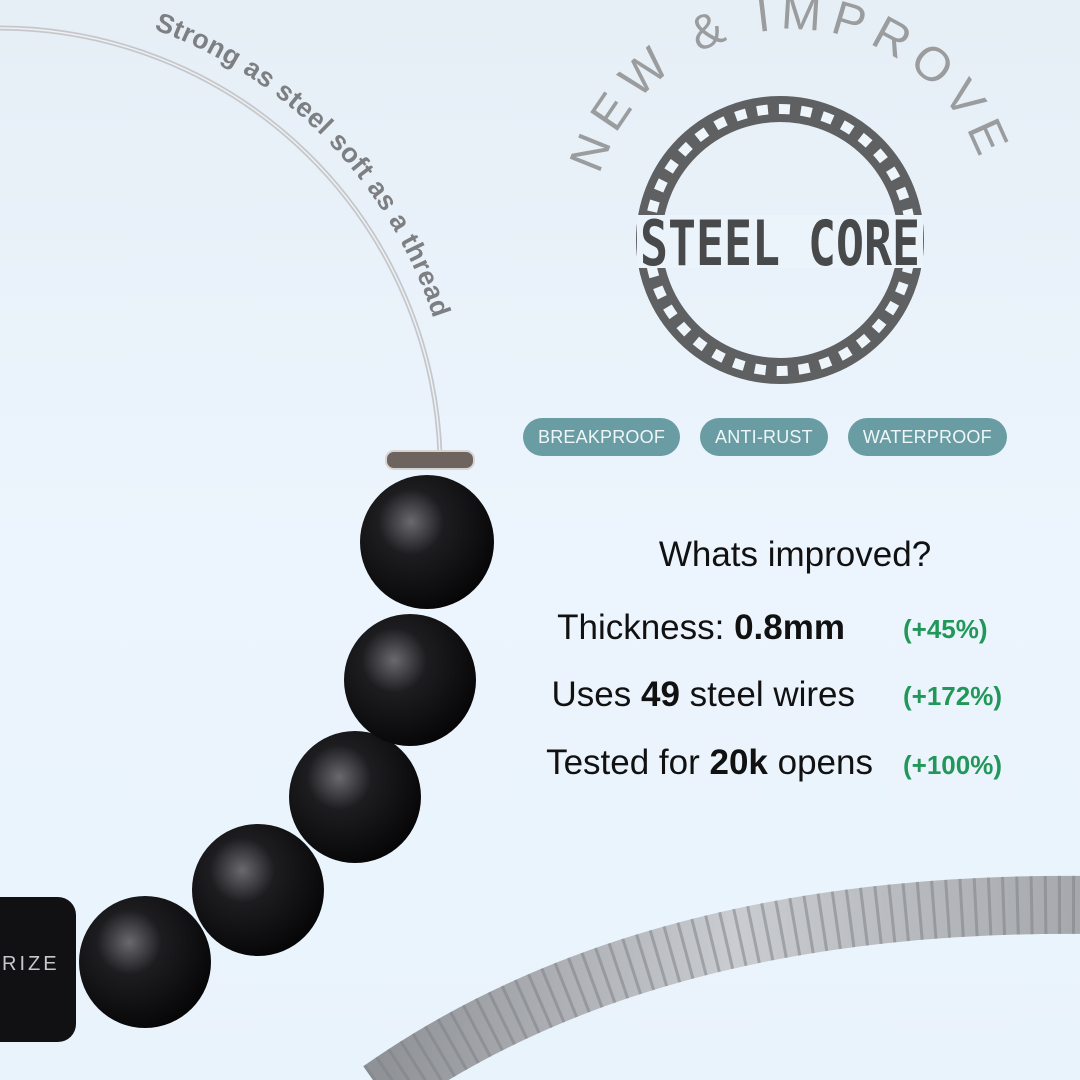 This screenshot has height=1080, width=1080. I want to click on improvement-change: (+100%), so click(952, 765).